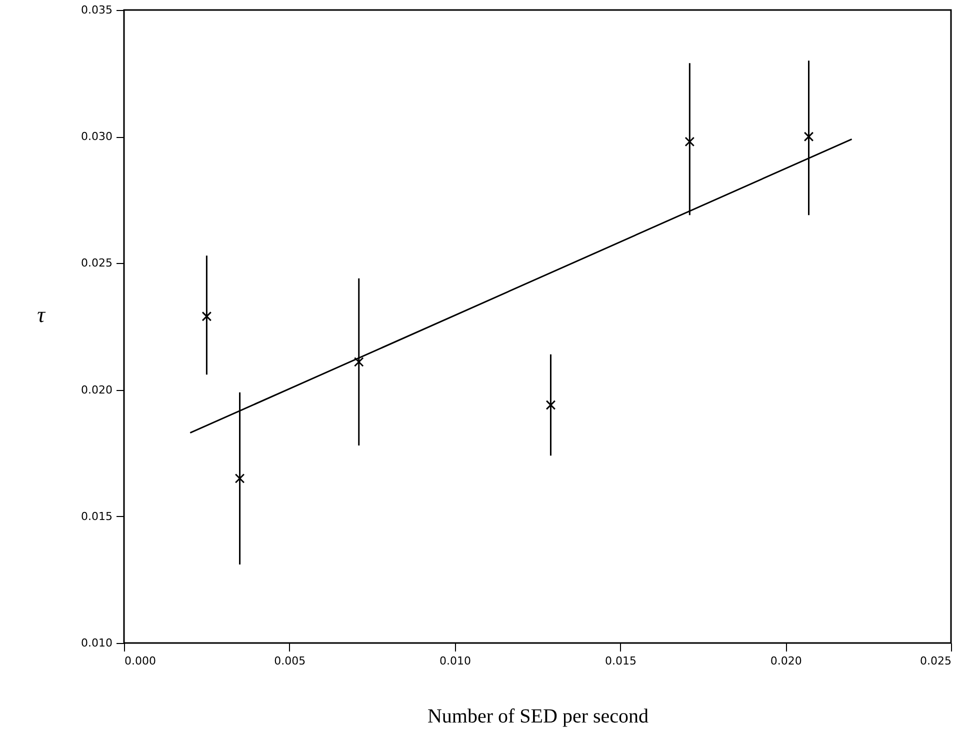  What do you see at coordinates (620, 661) in the screenshot?
I see `x-tick-label: 0.015` at bounding box center [620, 661].